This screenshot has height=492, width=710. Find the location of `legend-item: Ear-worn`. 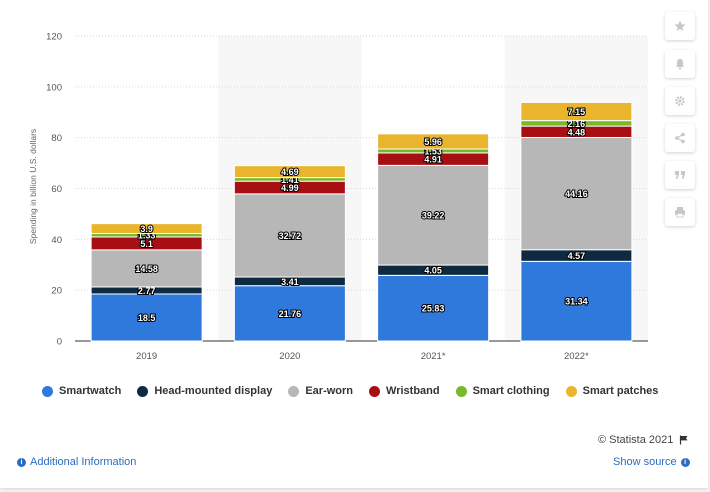

legend-item: Ear-worn is located at coordinates (320, 391).